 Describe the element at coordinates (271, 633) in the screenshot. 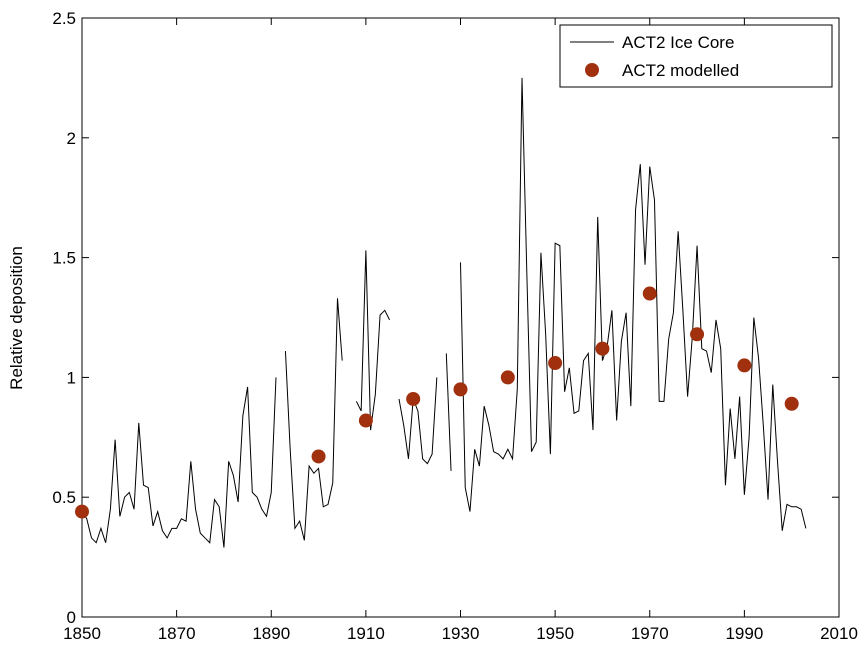

I see `x-tick-label: 1890` at that location.